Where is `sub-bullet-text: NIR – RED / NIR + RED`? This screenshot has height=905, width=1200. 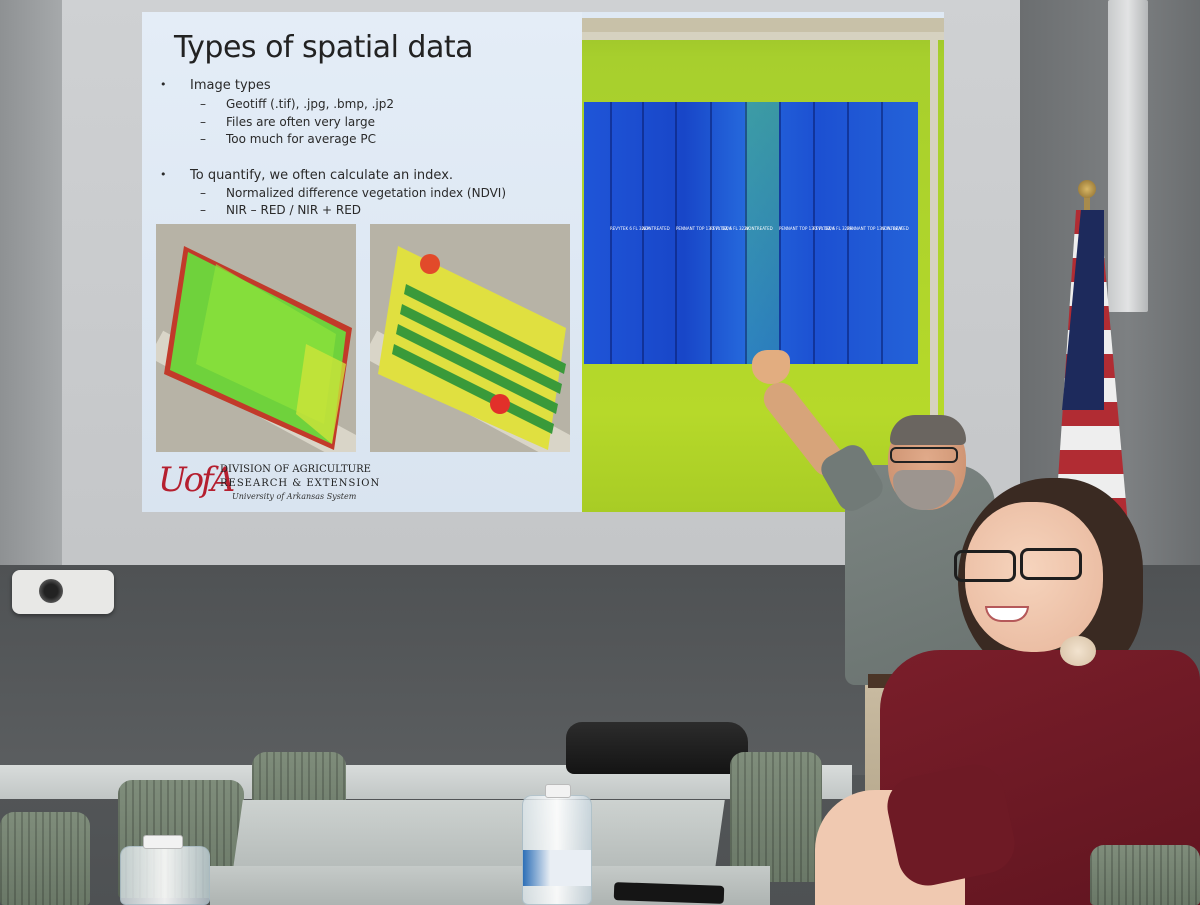
sub-bullet-text: NIR – RED / NIR + RED is located at coordinates (294, 210).